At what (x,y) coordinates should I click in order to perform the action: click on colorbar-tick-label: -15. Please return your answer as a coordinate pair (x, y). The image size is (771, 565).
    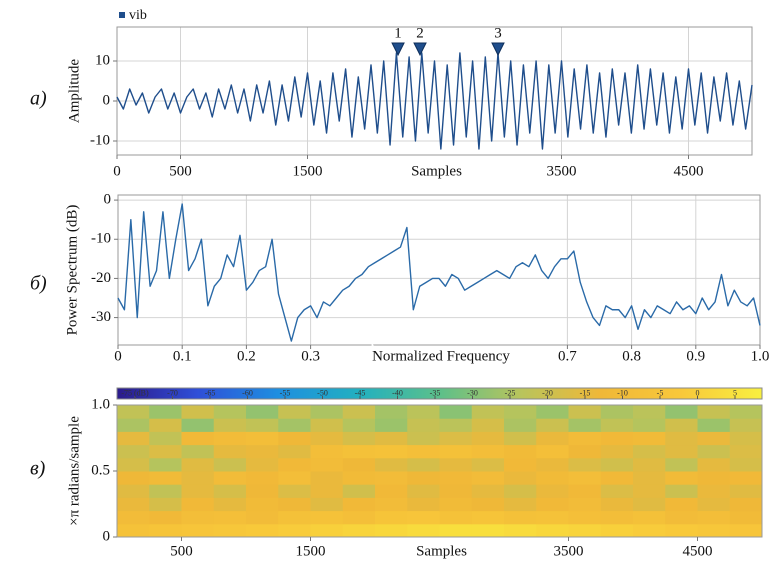
    Looking at the image, I should click on (585, 392).